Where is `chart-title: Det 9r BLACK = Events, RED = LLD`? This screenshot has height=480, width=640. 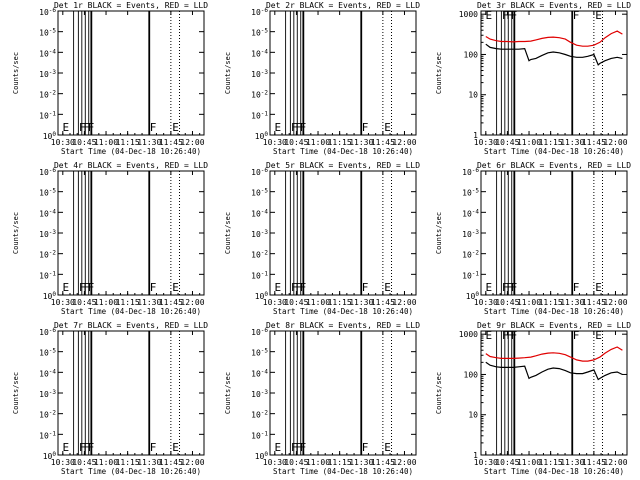
chart-title: Det 9r BLACK = Events, RED = LLD is located at coordinates (554, 325).